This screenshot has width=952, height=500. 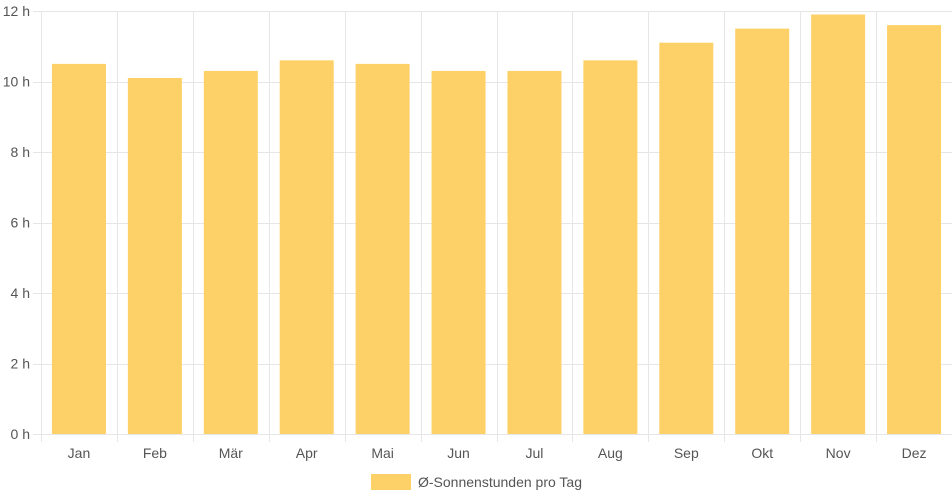 What do you see at coordinates (610, 453) in the screenshot?
I see `x-tick-label: Aug` at bounding box center [610, 453].